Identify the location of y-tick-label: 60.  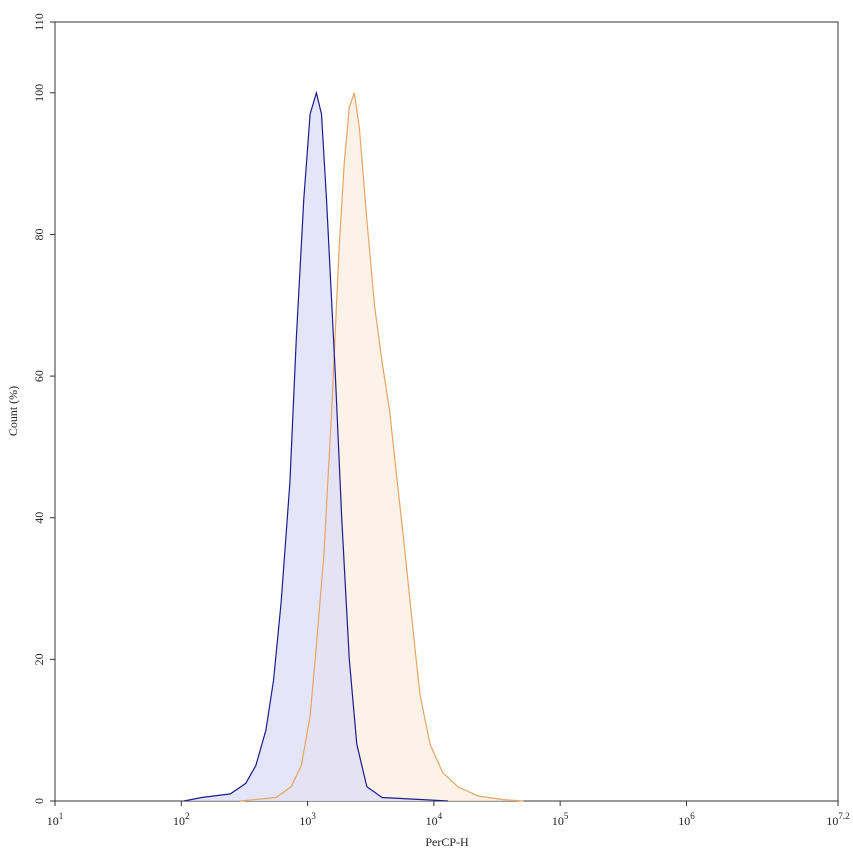
(39, 376).